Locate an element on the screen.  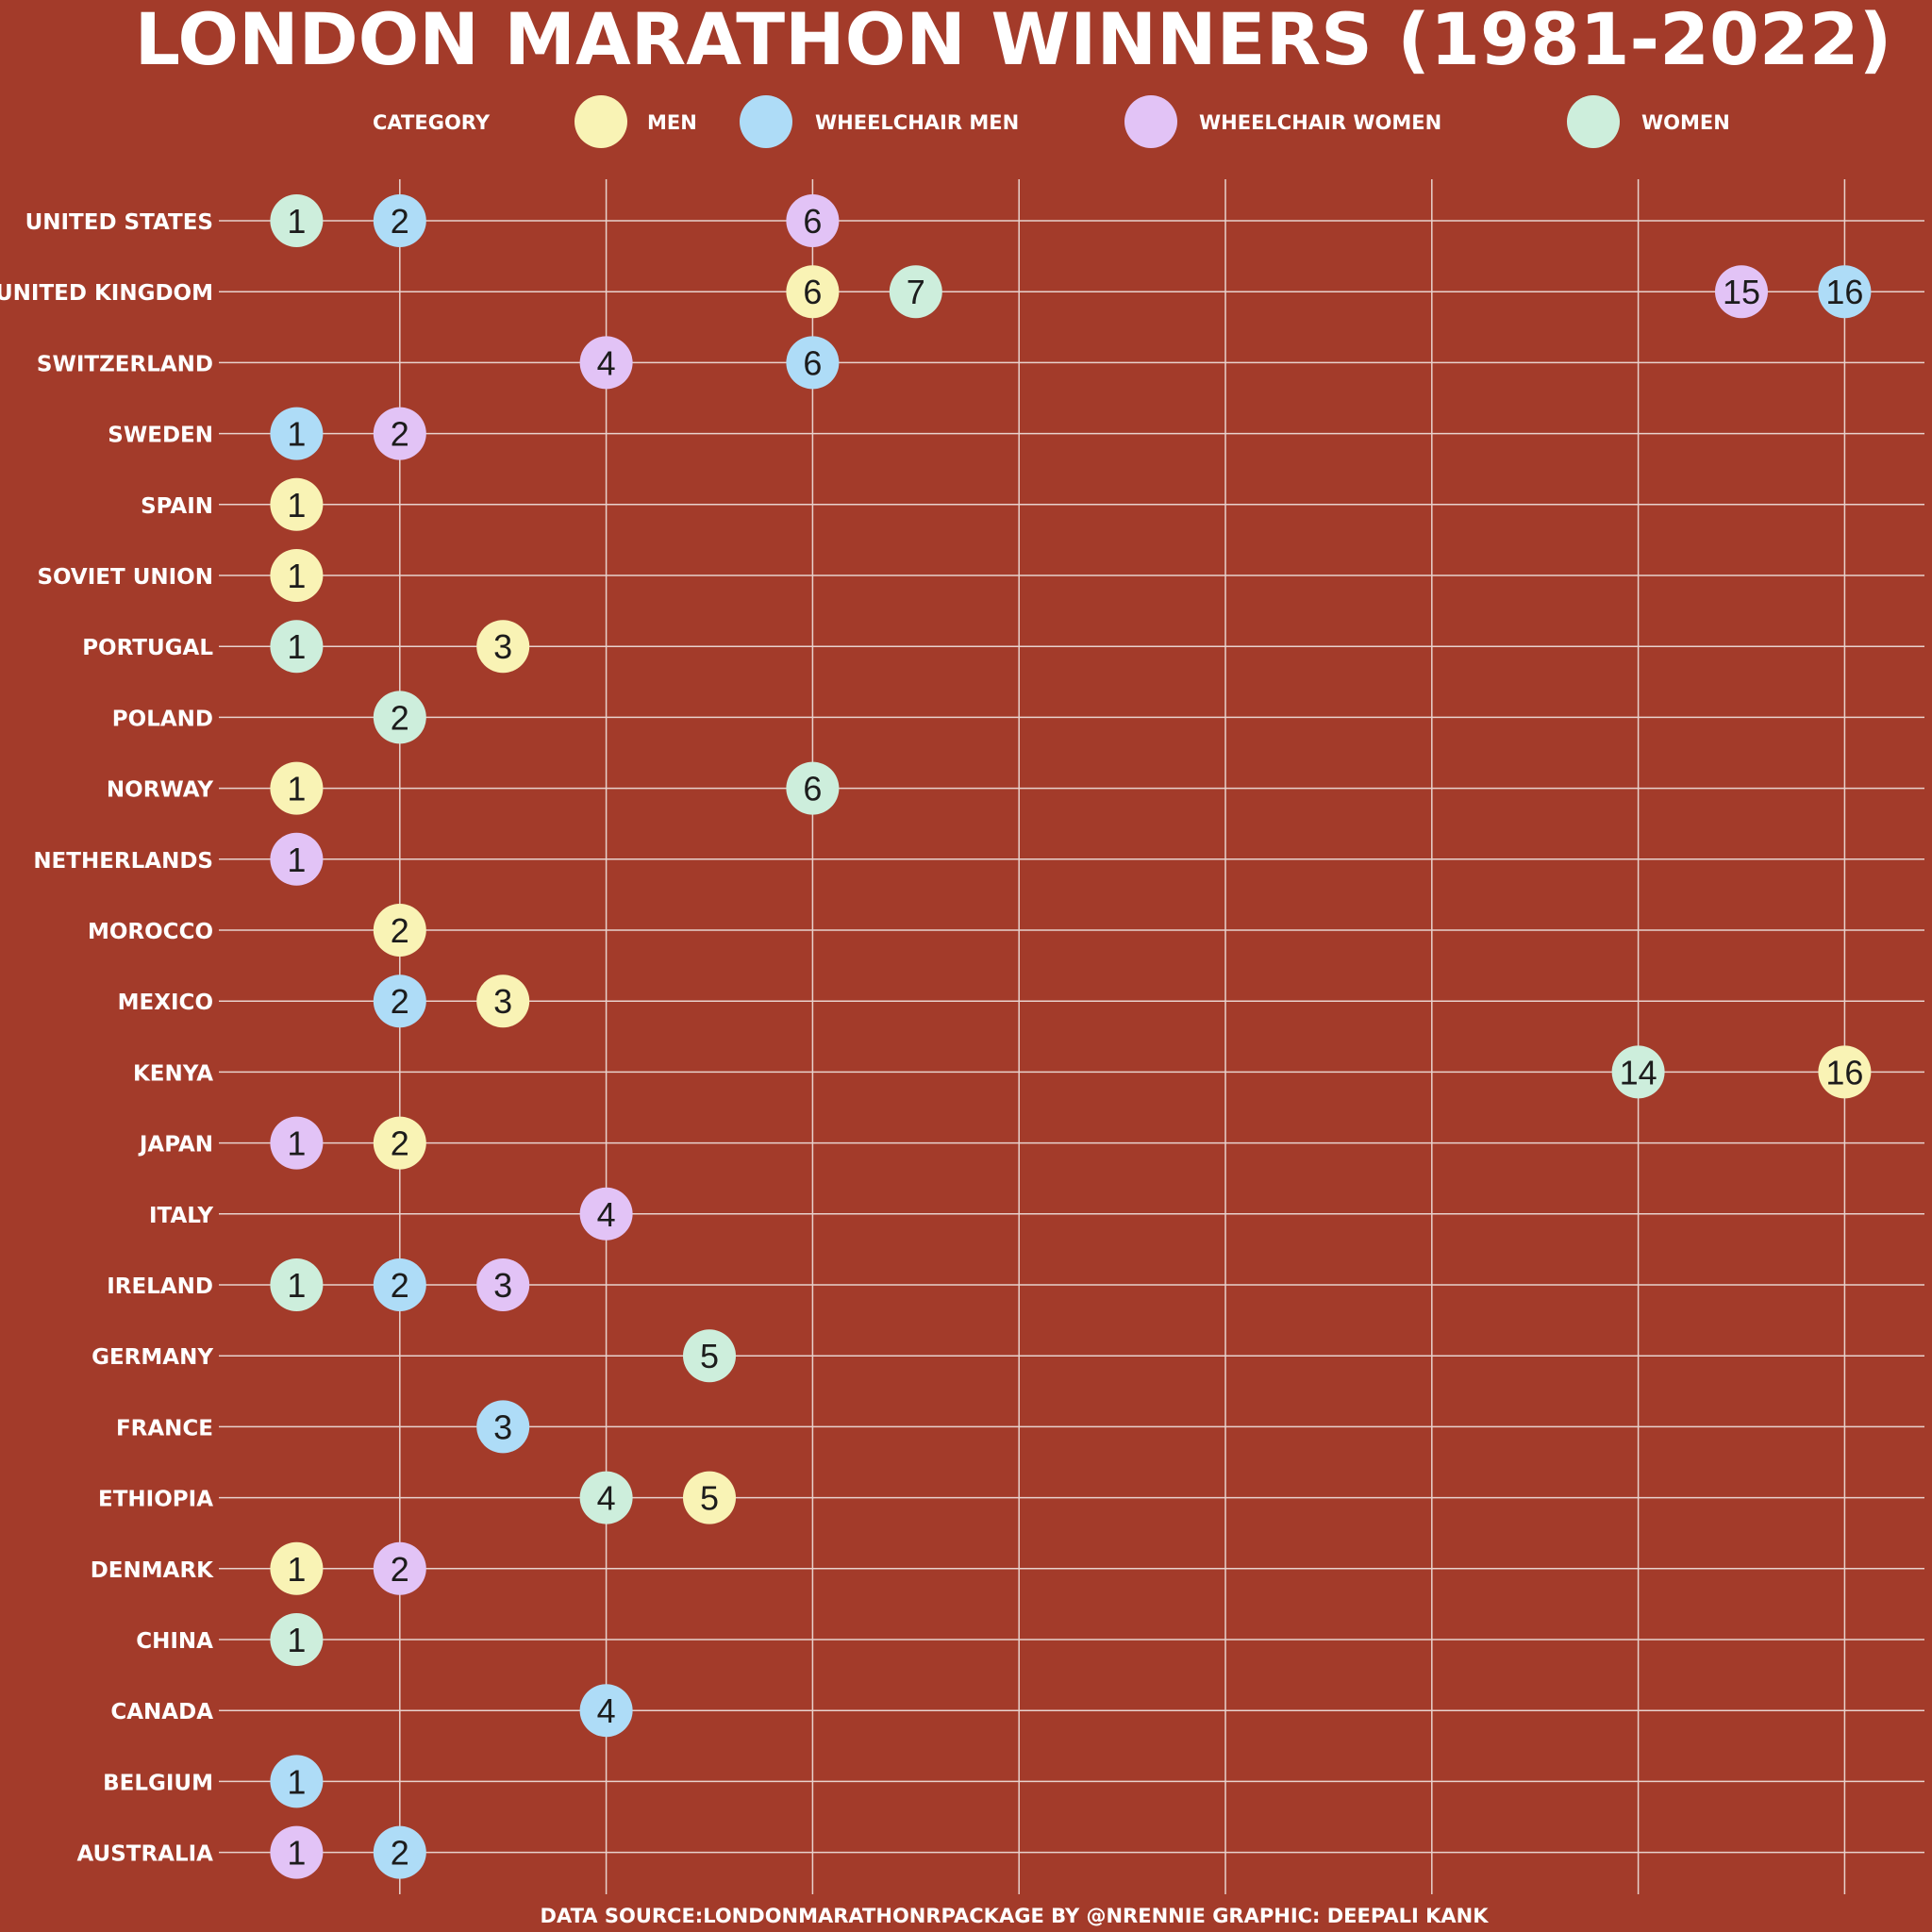
legend-label-women: WOMEN is located at coordinates (1686, 123).